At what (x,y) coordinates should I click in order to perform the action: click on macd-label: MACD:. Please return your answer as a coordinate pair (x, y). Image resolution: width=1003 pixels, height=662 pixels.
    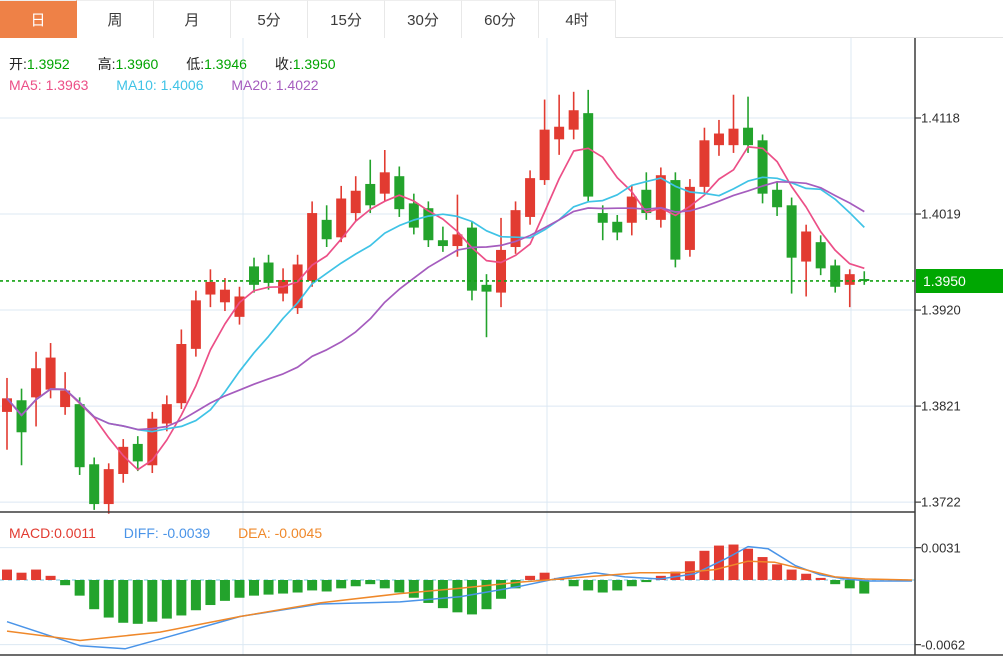
    Looking at the image, I should click on (32, 533).